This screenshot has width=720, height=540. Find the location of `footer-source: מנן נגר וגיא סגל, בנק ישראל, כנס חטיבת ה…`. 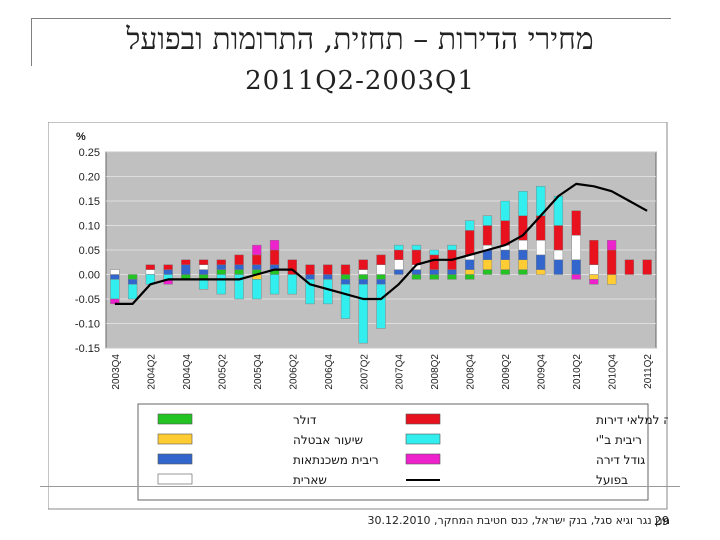

footer-source: מנן נגר וגיא סגל, בנק ישראל, כנס חטיבת ה… is located at coordinates (518, 520).